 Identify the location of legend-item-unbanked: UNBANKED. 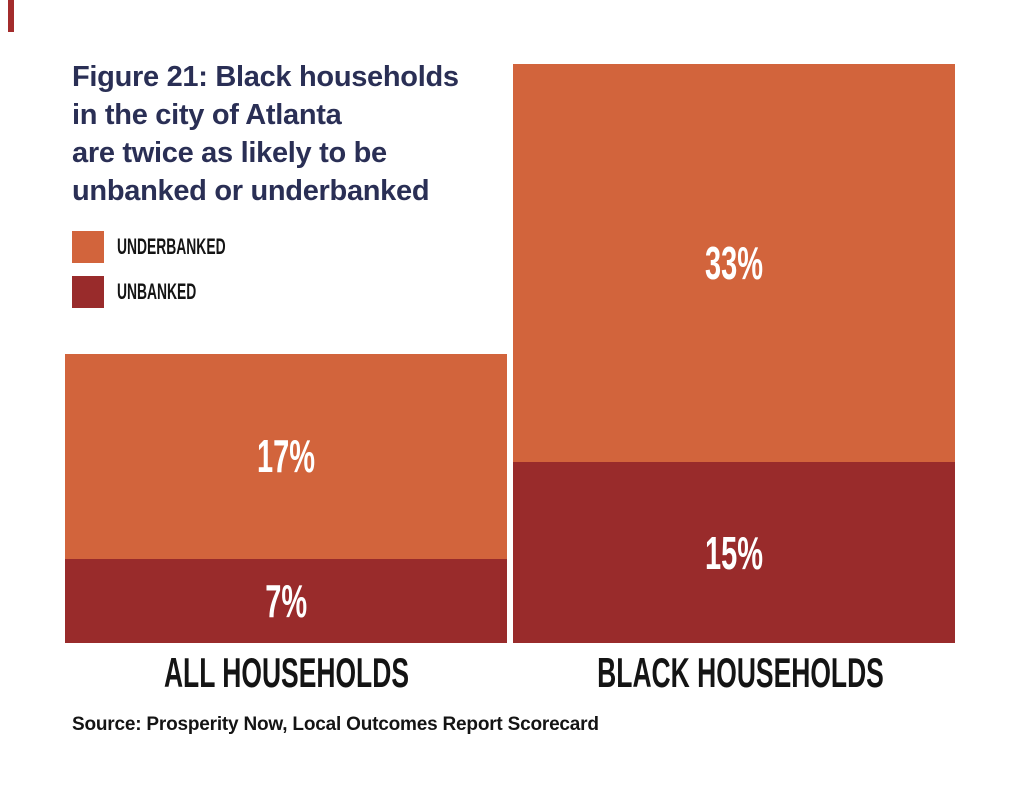
(180, 292).